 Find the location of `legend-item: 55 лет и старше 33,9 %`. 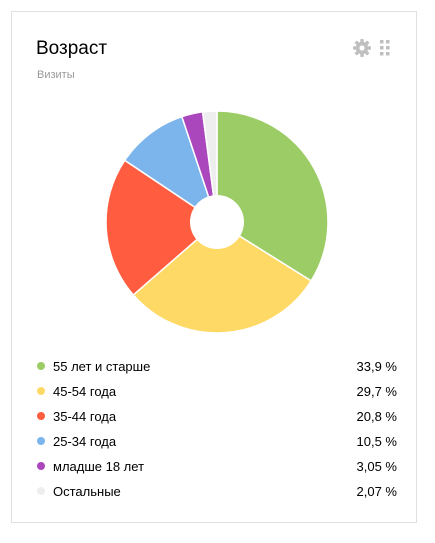

legend-item: 55 лет и старше 33,9 % is located at coordinates (217, 366).